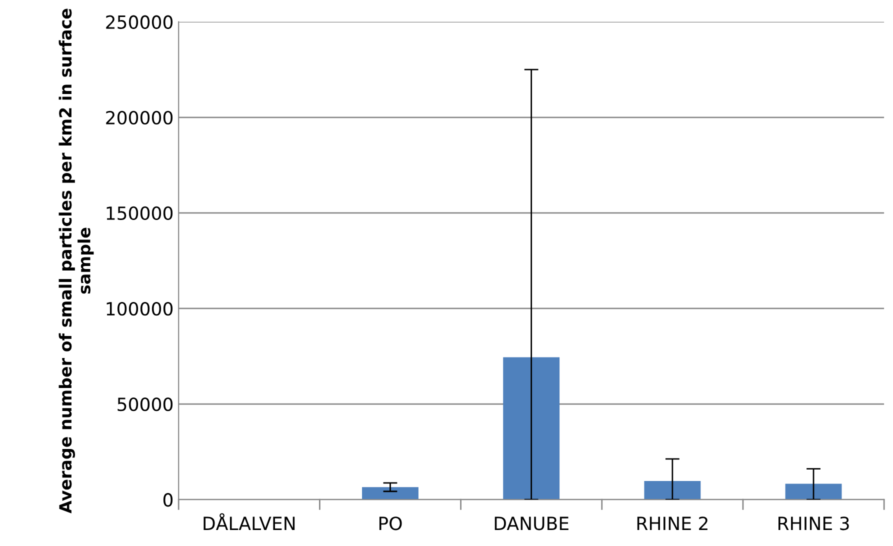  Describe the element at coordinates (139, 117) in the screenshot. I see `y-tick-label: 200000` at that location.